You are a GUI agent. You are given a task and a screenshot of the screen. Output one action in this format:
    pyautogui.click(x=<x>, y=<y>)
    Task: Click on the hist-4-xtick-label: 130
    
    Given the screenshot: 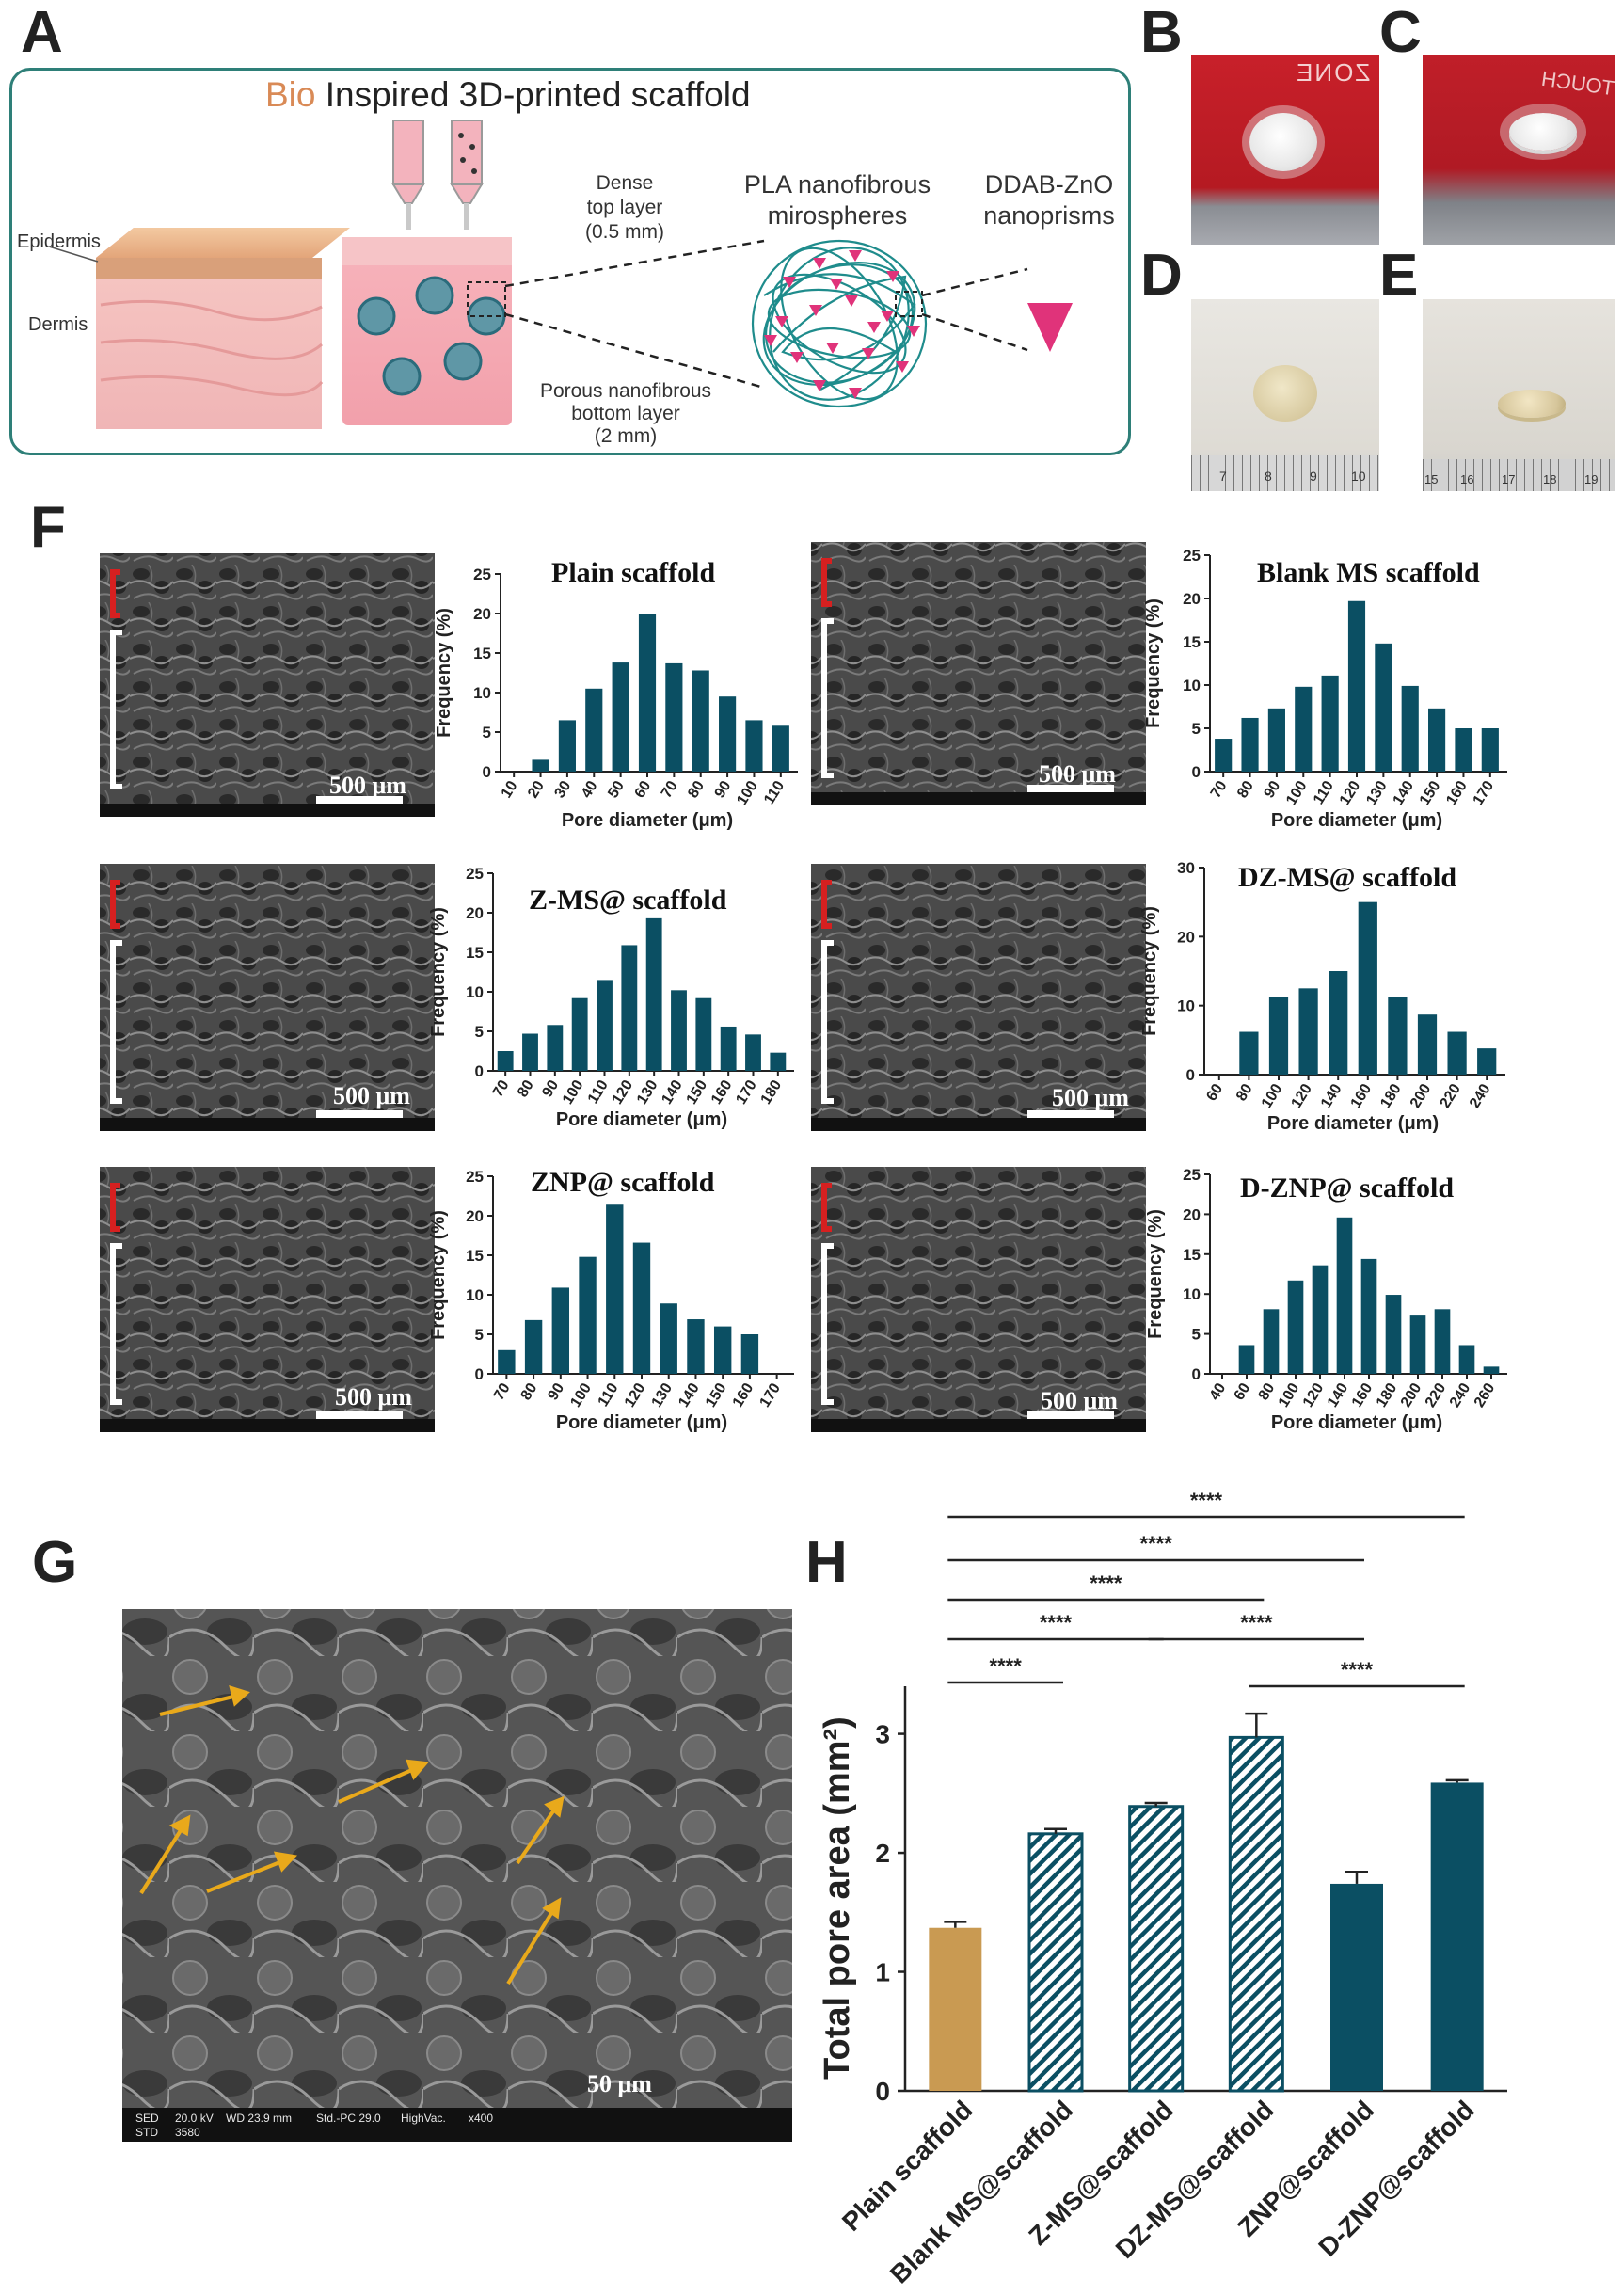 What is the action you would take?
    pyautogui.click(x=662, y=1395)
    